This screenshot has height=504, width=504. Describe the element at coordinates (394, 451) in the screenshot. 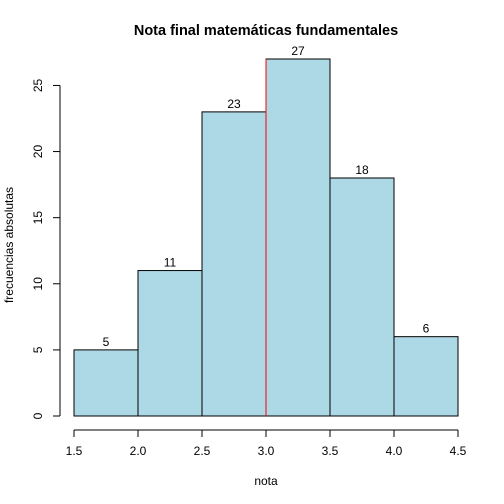

I see `x-tick-label: 4.0` at that location.